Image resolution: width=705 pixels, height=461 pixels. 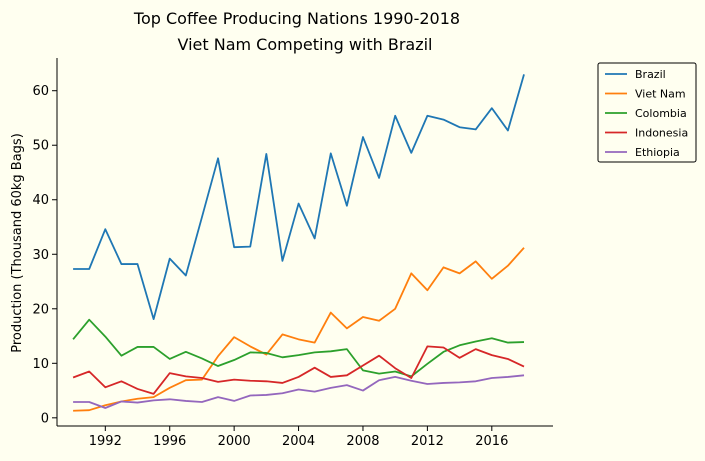 I want to click on legend-label: Ethiopia, so click(x=657, y=152).